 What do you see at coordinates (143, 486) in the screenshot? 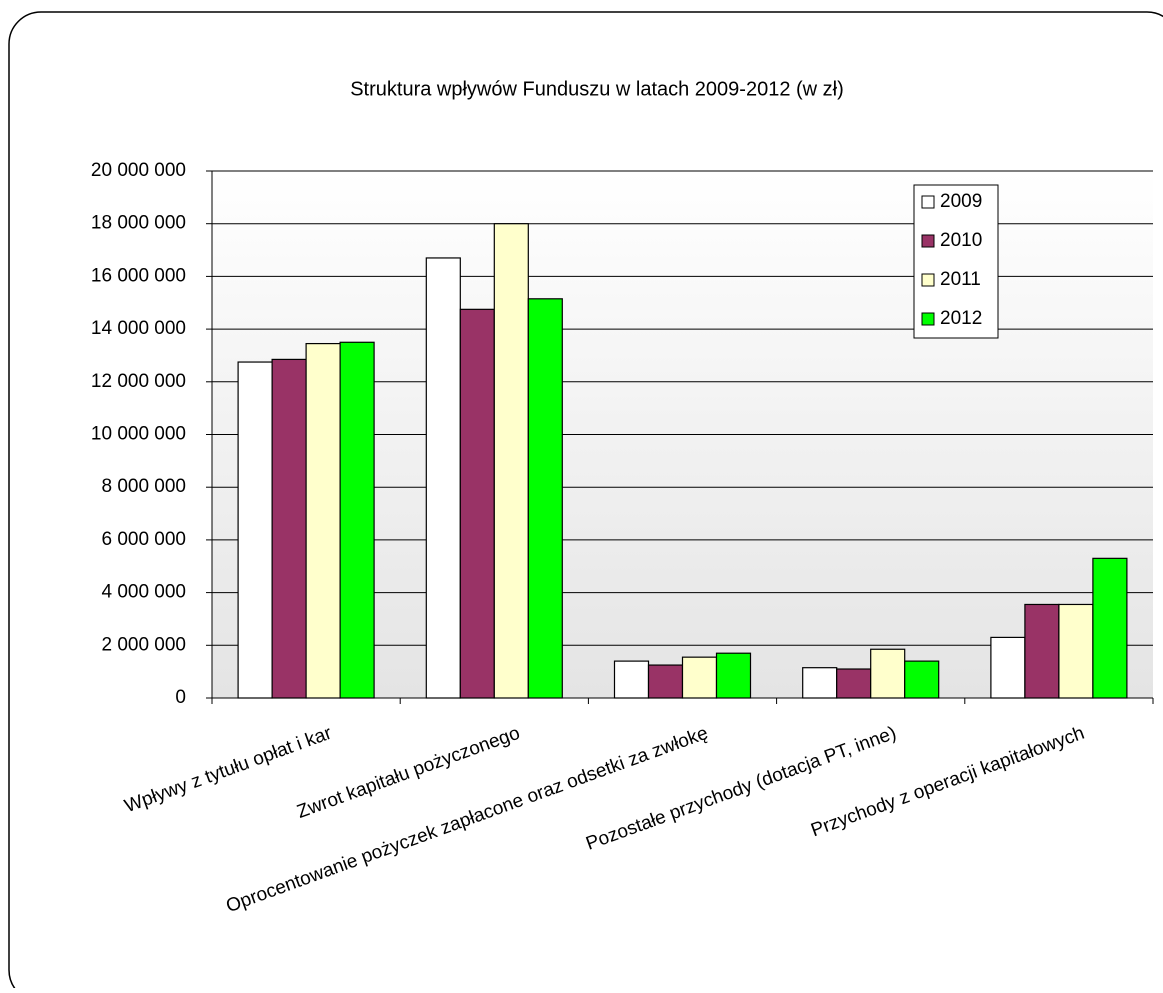
I see `y-tick-label: 8 000 000` at bounding box center [143, 486].